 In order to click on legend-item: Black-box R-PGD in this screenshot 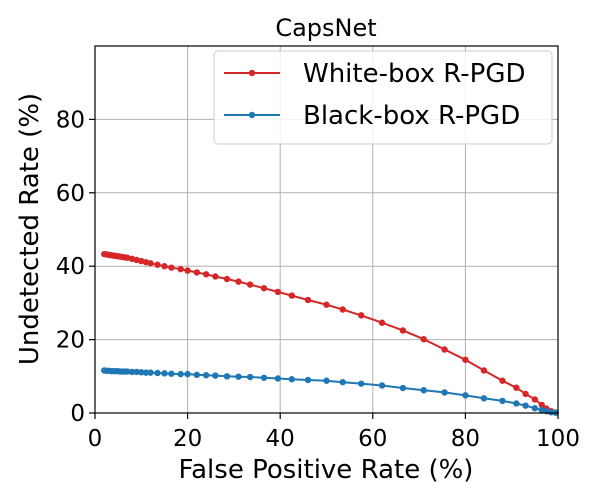, I will do `click(372, 116)`.